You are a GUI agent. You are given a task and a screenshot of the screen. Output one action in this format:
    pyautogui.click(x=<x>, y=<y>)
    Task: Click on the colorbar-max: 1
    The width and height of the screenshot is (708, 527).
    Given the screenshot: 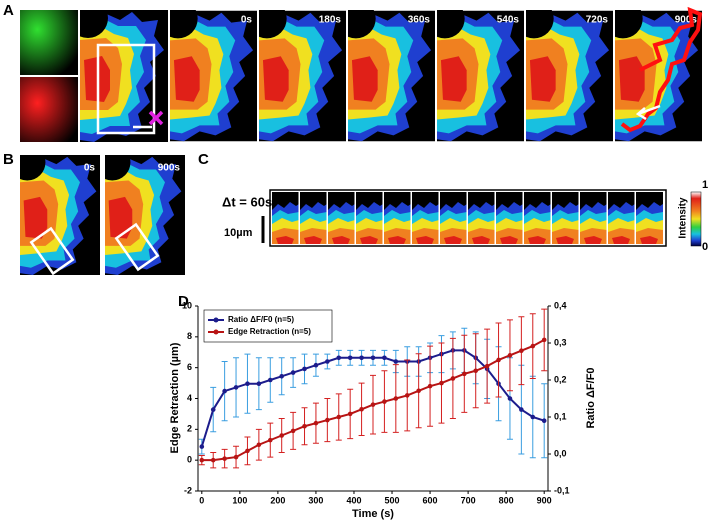 What is the action you would take?
    pyautogui.click(x=705, y=185)
    